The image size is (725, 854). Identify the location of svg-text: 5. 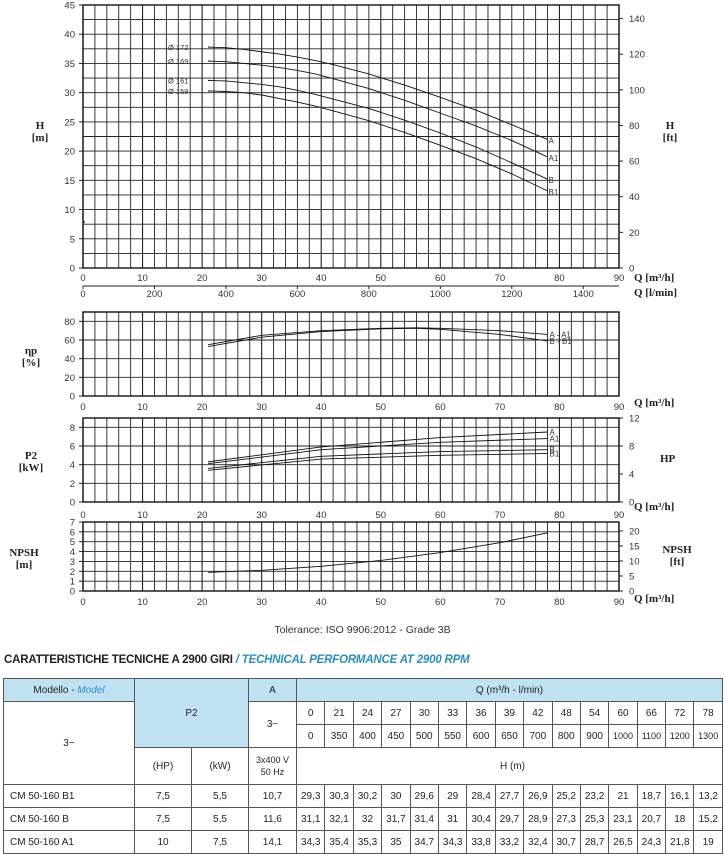
(72, 542).